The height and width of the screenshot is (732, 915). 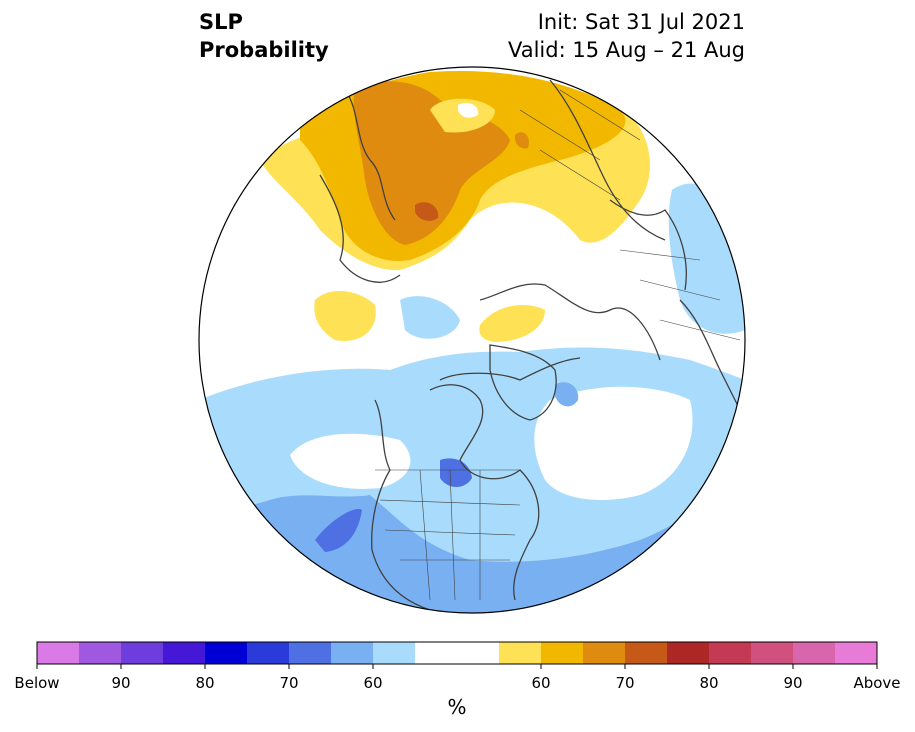 I want to click on below-65-pacific, so click(x=338, y=530).